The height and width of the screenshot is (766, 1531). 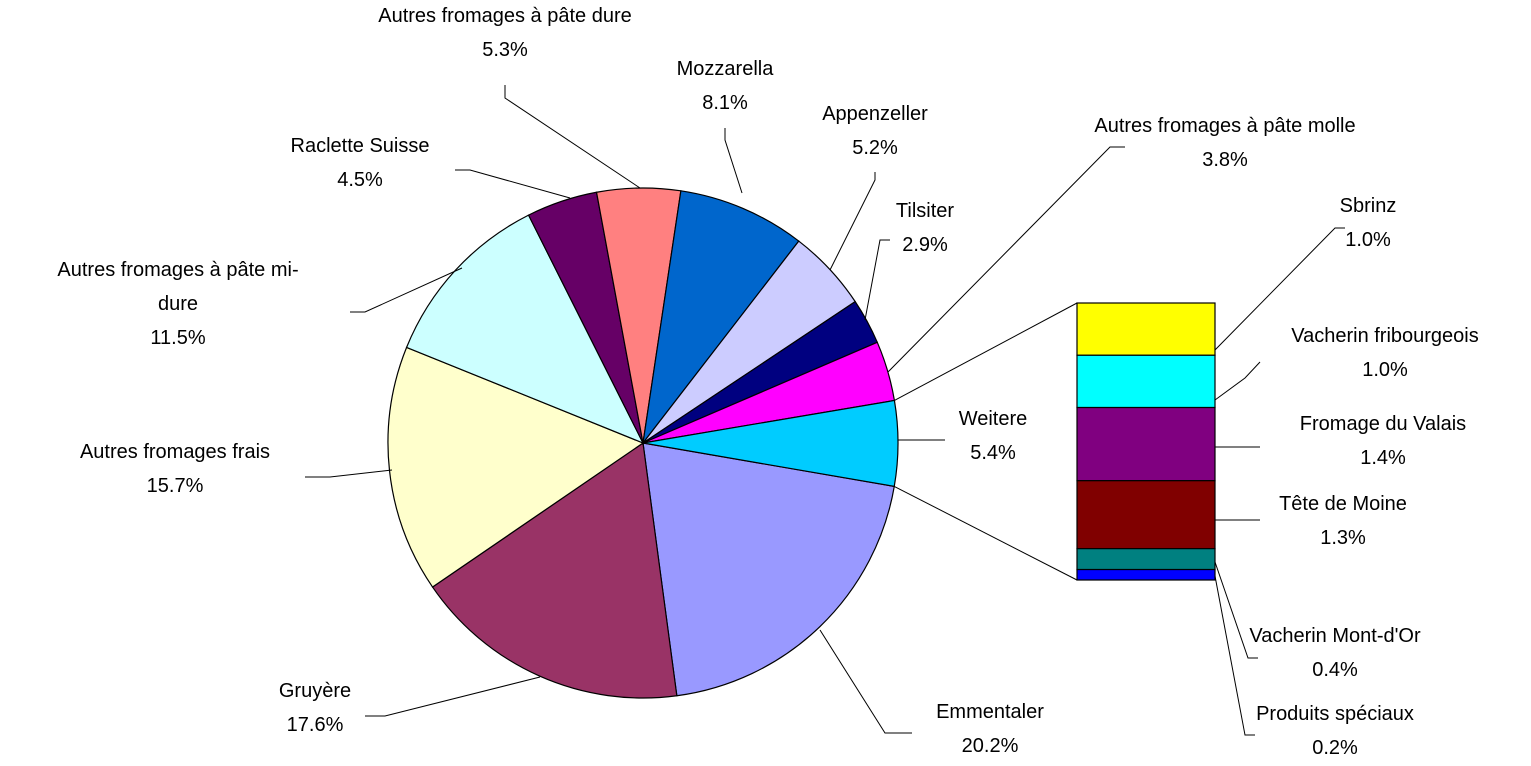 I want to click on data-label: Autres fromages à pâte mi-dure 11.5%, so click(x=177, y=304).